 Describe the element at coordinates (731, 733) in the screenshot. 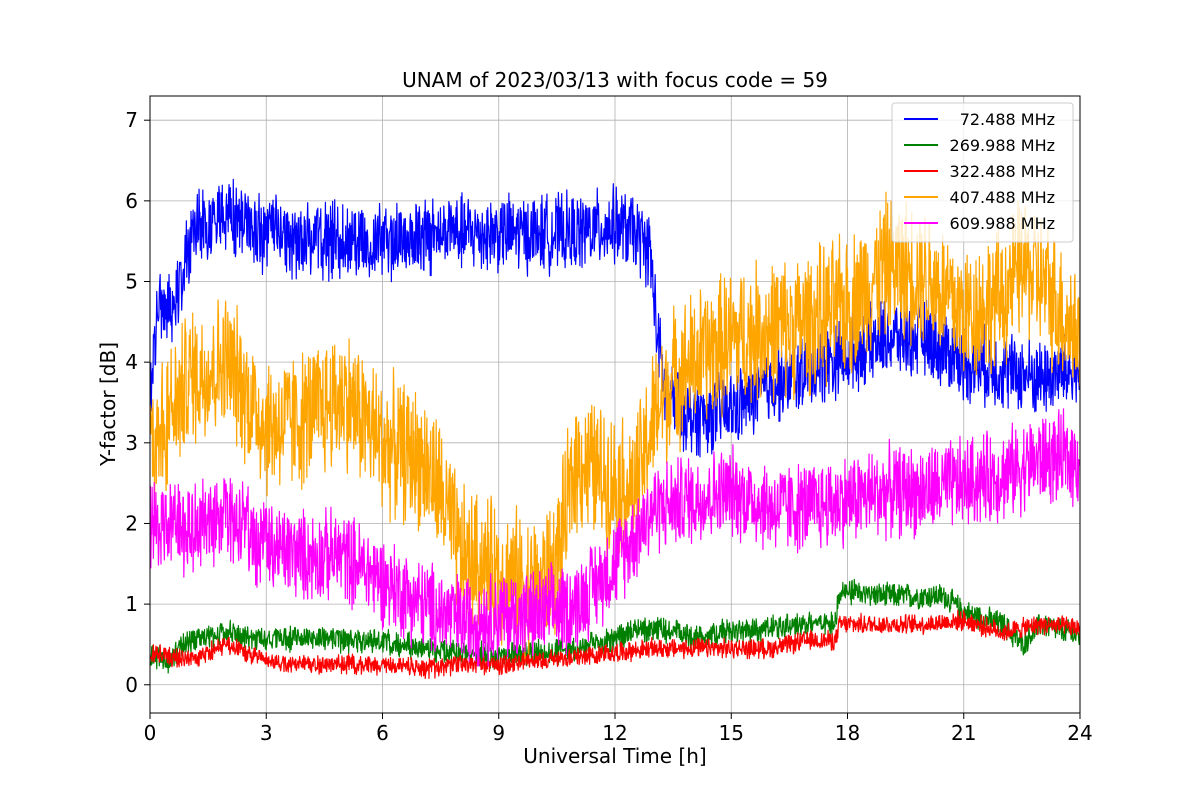

I see `x-tick-label: 15` at that location.